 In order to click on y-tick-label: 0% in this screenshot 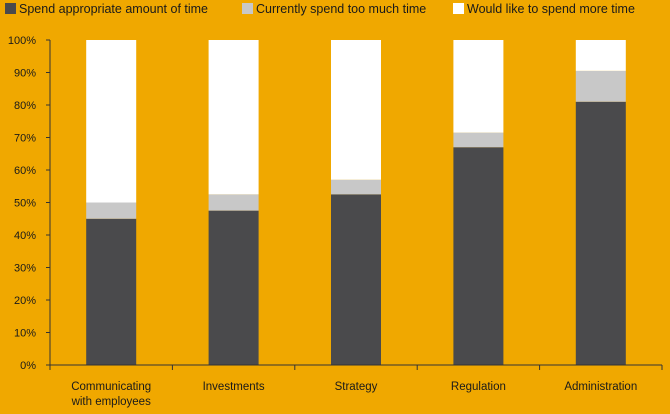, I will do `click(28, 366)`.